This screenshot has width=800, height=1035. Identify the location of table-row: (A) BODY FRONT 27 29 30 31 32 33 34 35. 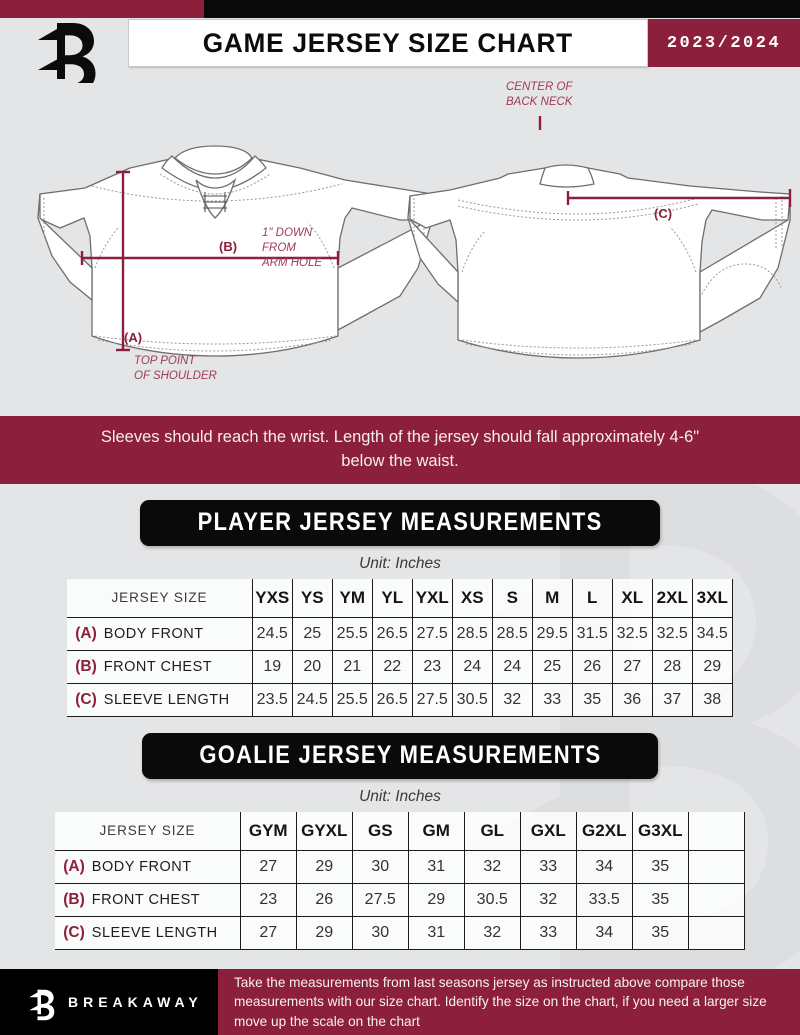
(400, 866).